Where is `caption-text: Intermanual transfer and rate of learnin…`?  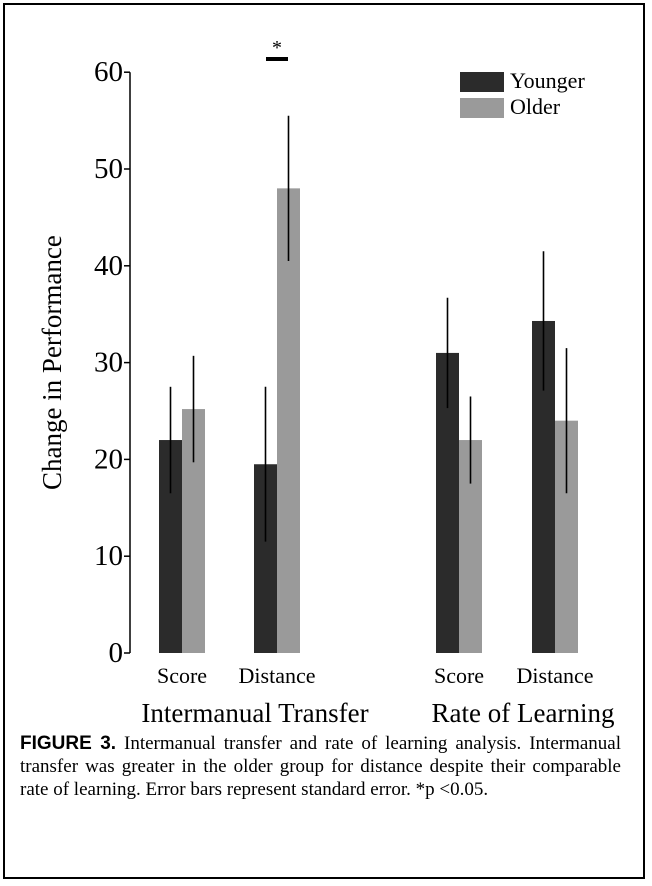 caption-text: Intermanual transfer and rate of learnin… is located at coordinates (320, 766).